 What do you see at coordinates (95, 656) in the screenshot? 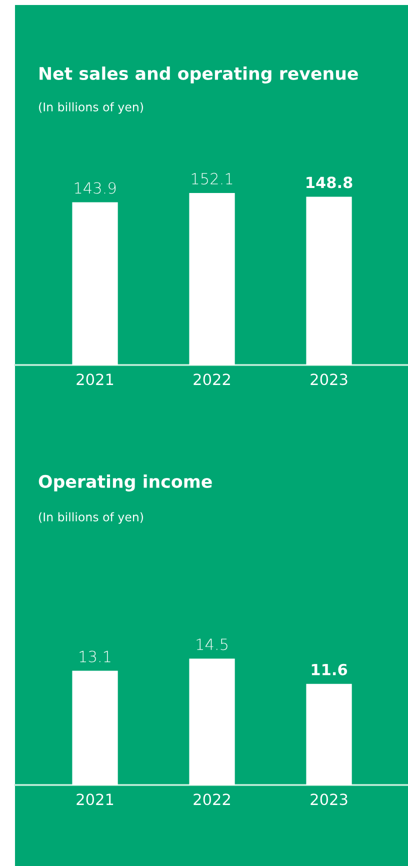
I see `data-label: 13.1` at bounding box center [95, 656].